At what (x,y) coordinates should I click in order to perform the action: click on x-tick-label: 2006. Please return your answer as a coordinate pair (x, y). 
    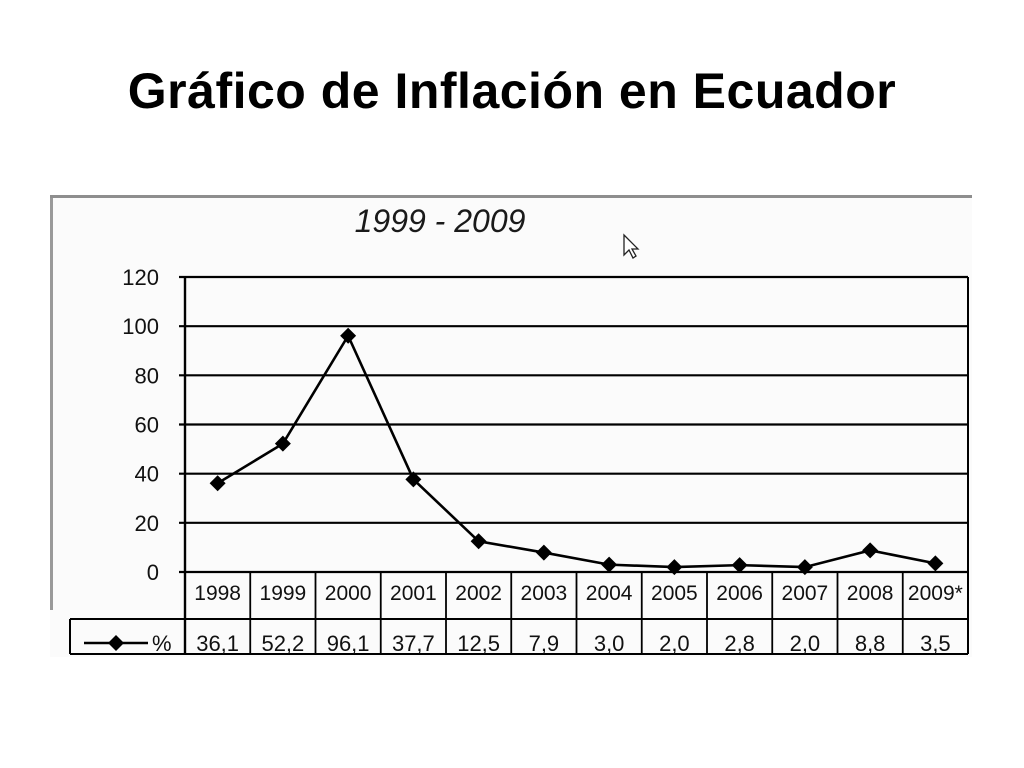
    Looking at the image, I should click on (739, 593).